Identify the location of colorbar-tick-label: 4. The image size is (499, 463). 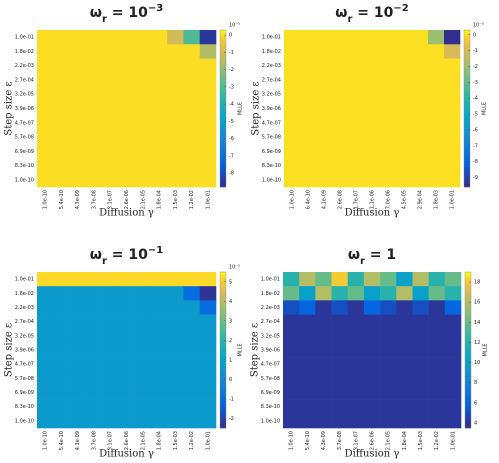
(475, 423).